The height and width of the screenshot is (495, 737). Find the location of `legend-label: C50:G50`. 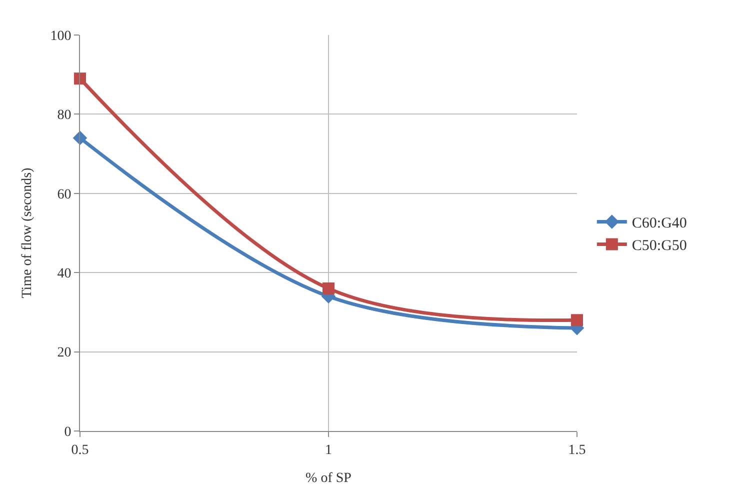

legend-label: C50:G50 is located at coordinates (659, 246).